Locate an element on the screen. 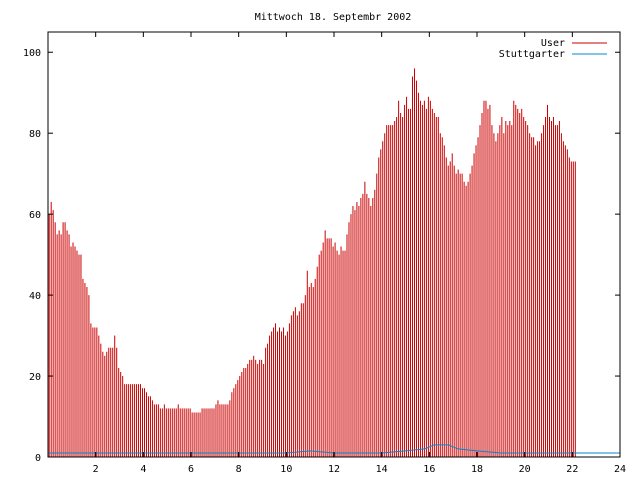 The width and height of the screenshot is (640, 480). x-tick-label: 12 is located at coordinates (334, 469).